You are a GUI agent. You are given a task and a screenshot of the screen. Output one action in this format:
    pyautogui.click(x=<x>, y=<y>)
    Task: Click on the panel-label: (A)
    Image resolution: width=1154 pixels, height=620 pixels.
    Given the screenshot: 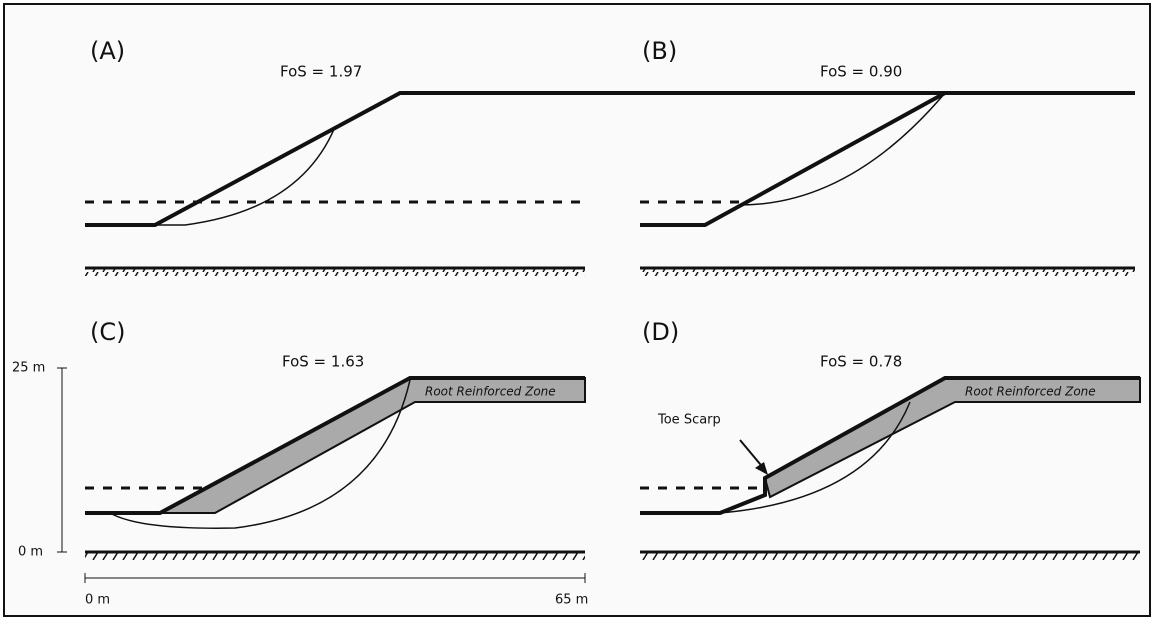 What is the action you would take?
    pyautogui.click(x=107, y=51)
    